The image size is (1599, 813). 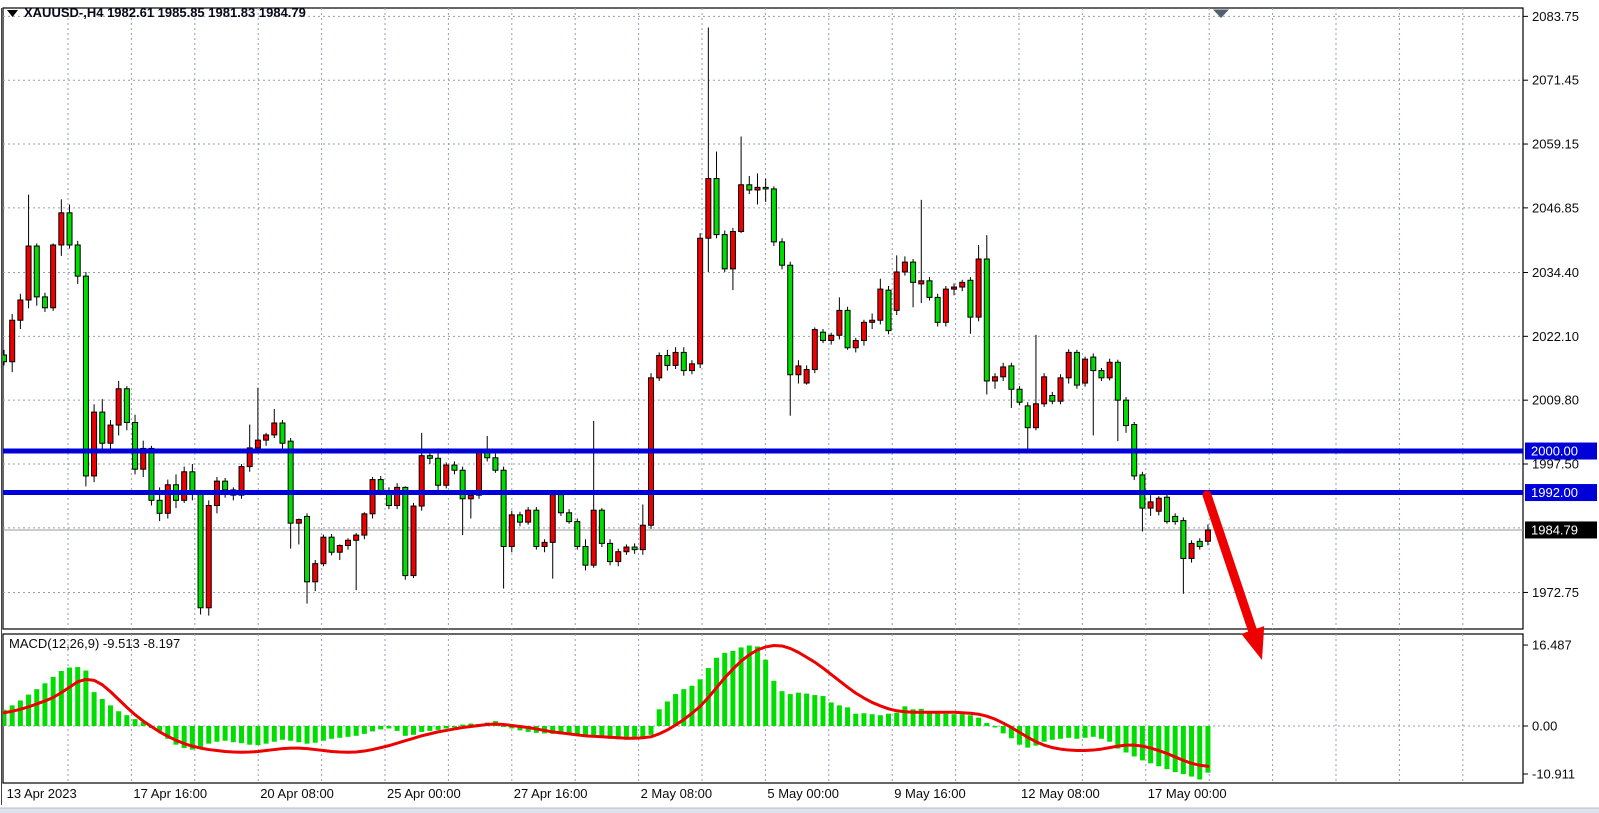 I want to click on macd-axis: 16.487 0.00 -10.911, so click(x=1549, y=710).